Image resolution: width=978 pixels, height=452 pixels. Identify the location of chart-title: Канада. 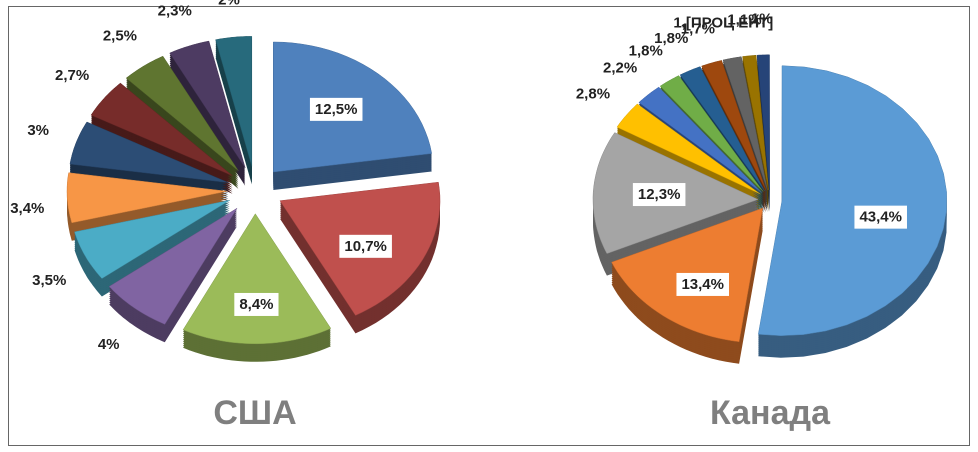
(770, 413).